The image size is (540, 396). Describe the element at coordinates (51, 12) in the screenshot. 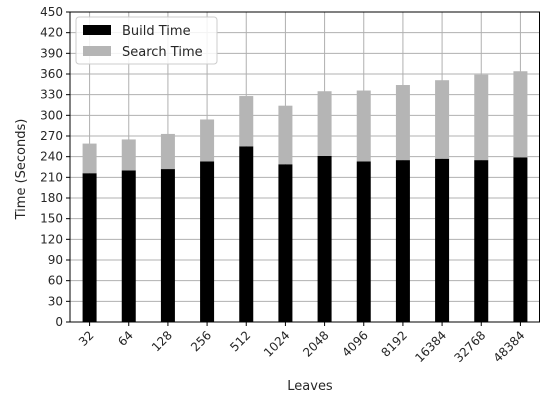

I see `y-tick-label: 450` at that location.